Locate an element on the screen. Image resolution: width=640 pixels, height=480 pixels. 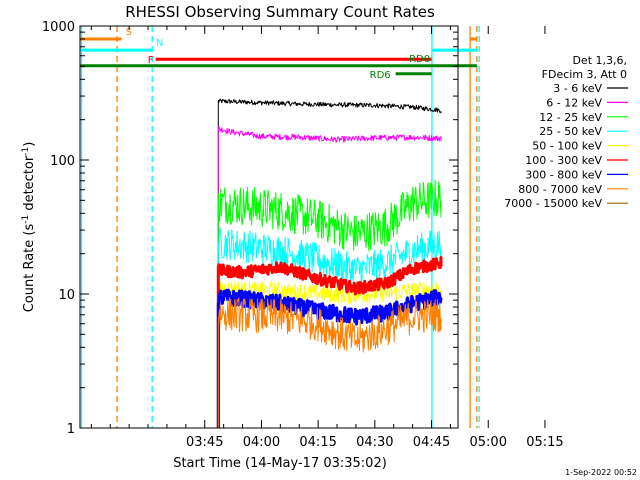
legend-label-800-7000-kev: 800 - 7000 keV is located at coordinates (560, 189).